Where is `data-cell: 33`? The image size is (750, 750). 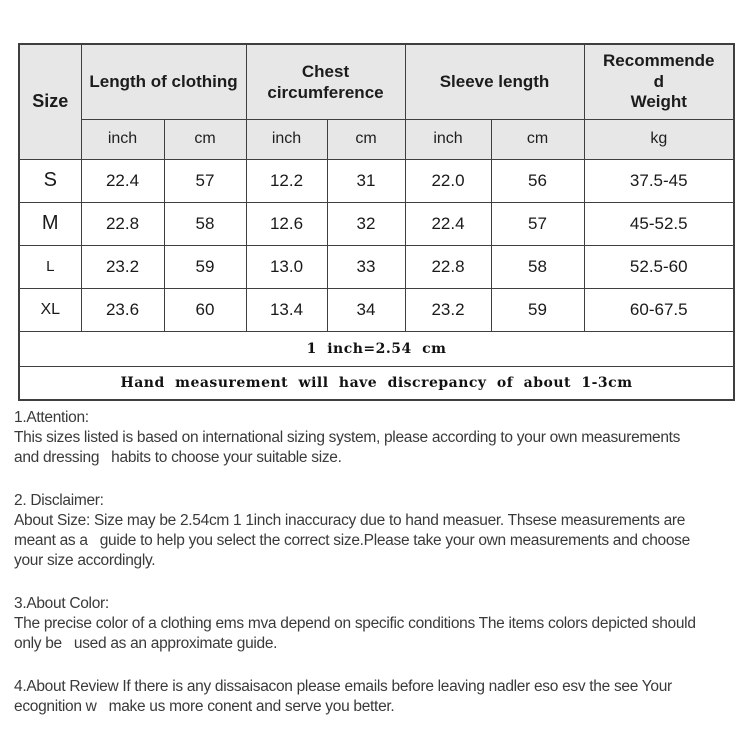 data-cell: 33 is located at coordinates (366, 266).